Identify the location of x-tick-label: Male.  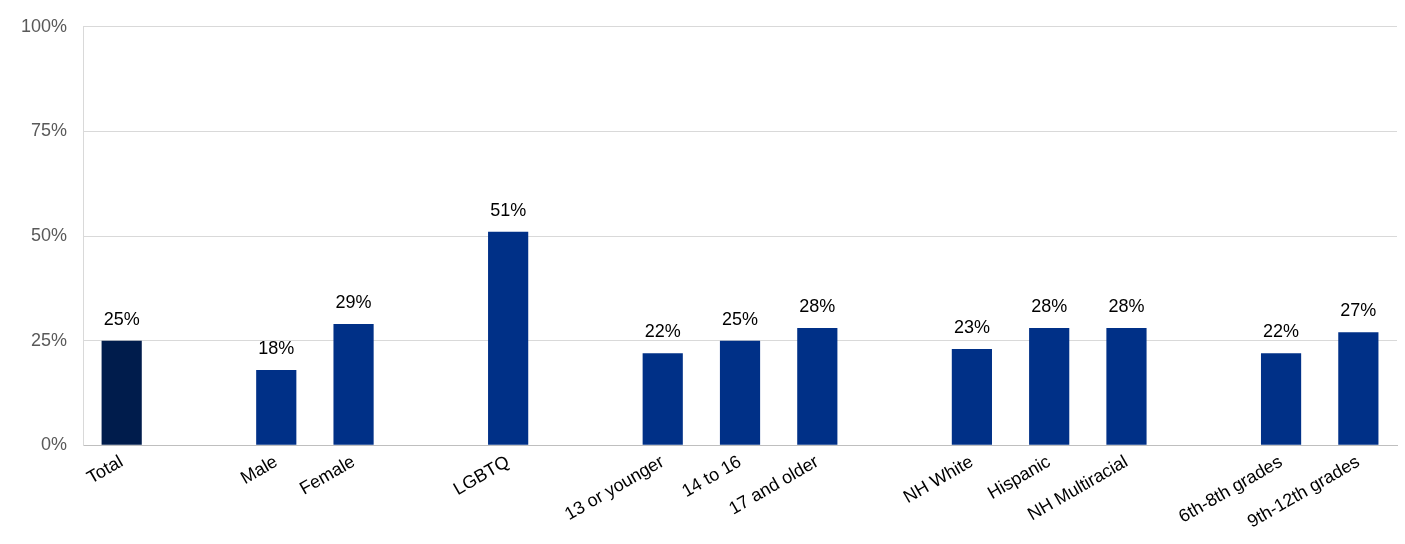
(258, 469).